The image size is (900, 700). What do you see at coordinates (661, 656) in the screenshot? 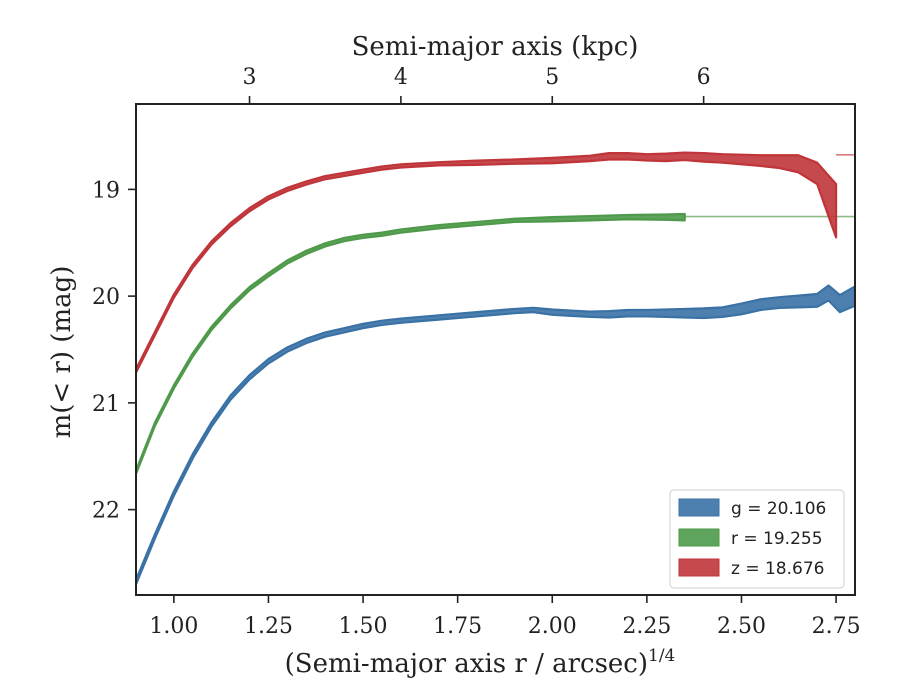
I see `x-axis-label-exponent: 1/4` at bounding box center [661, 656].